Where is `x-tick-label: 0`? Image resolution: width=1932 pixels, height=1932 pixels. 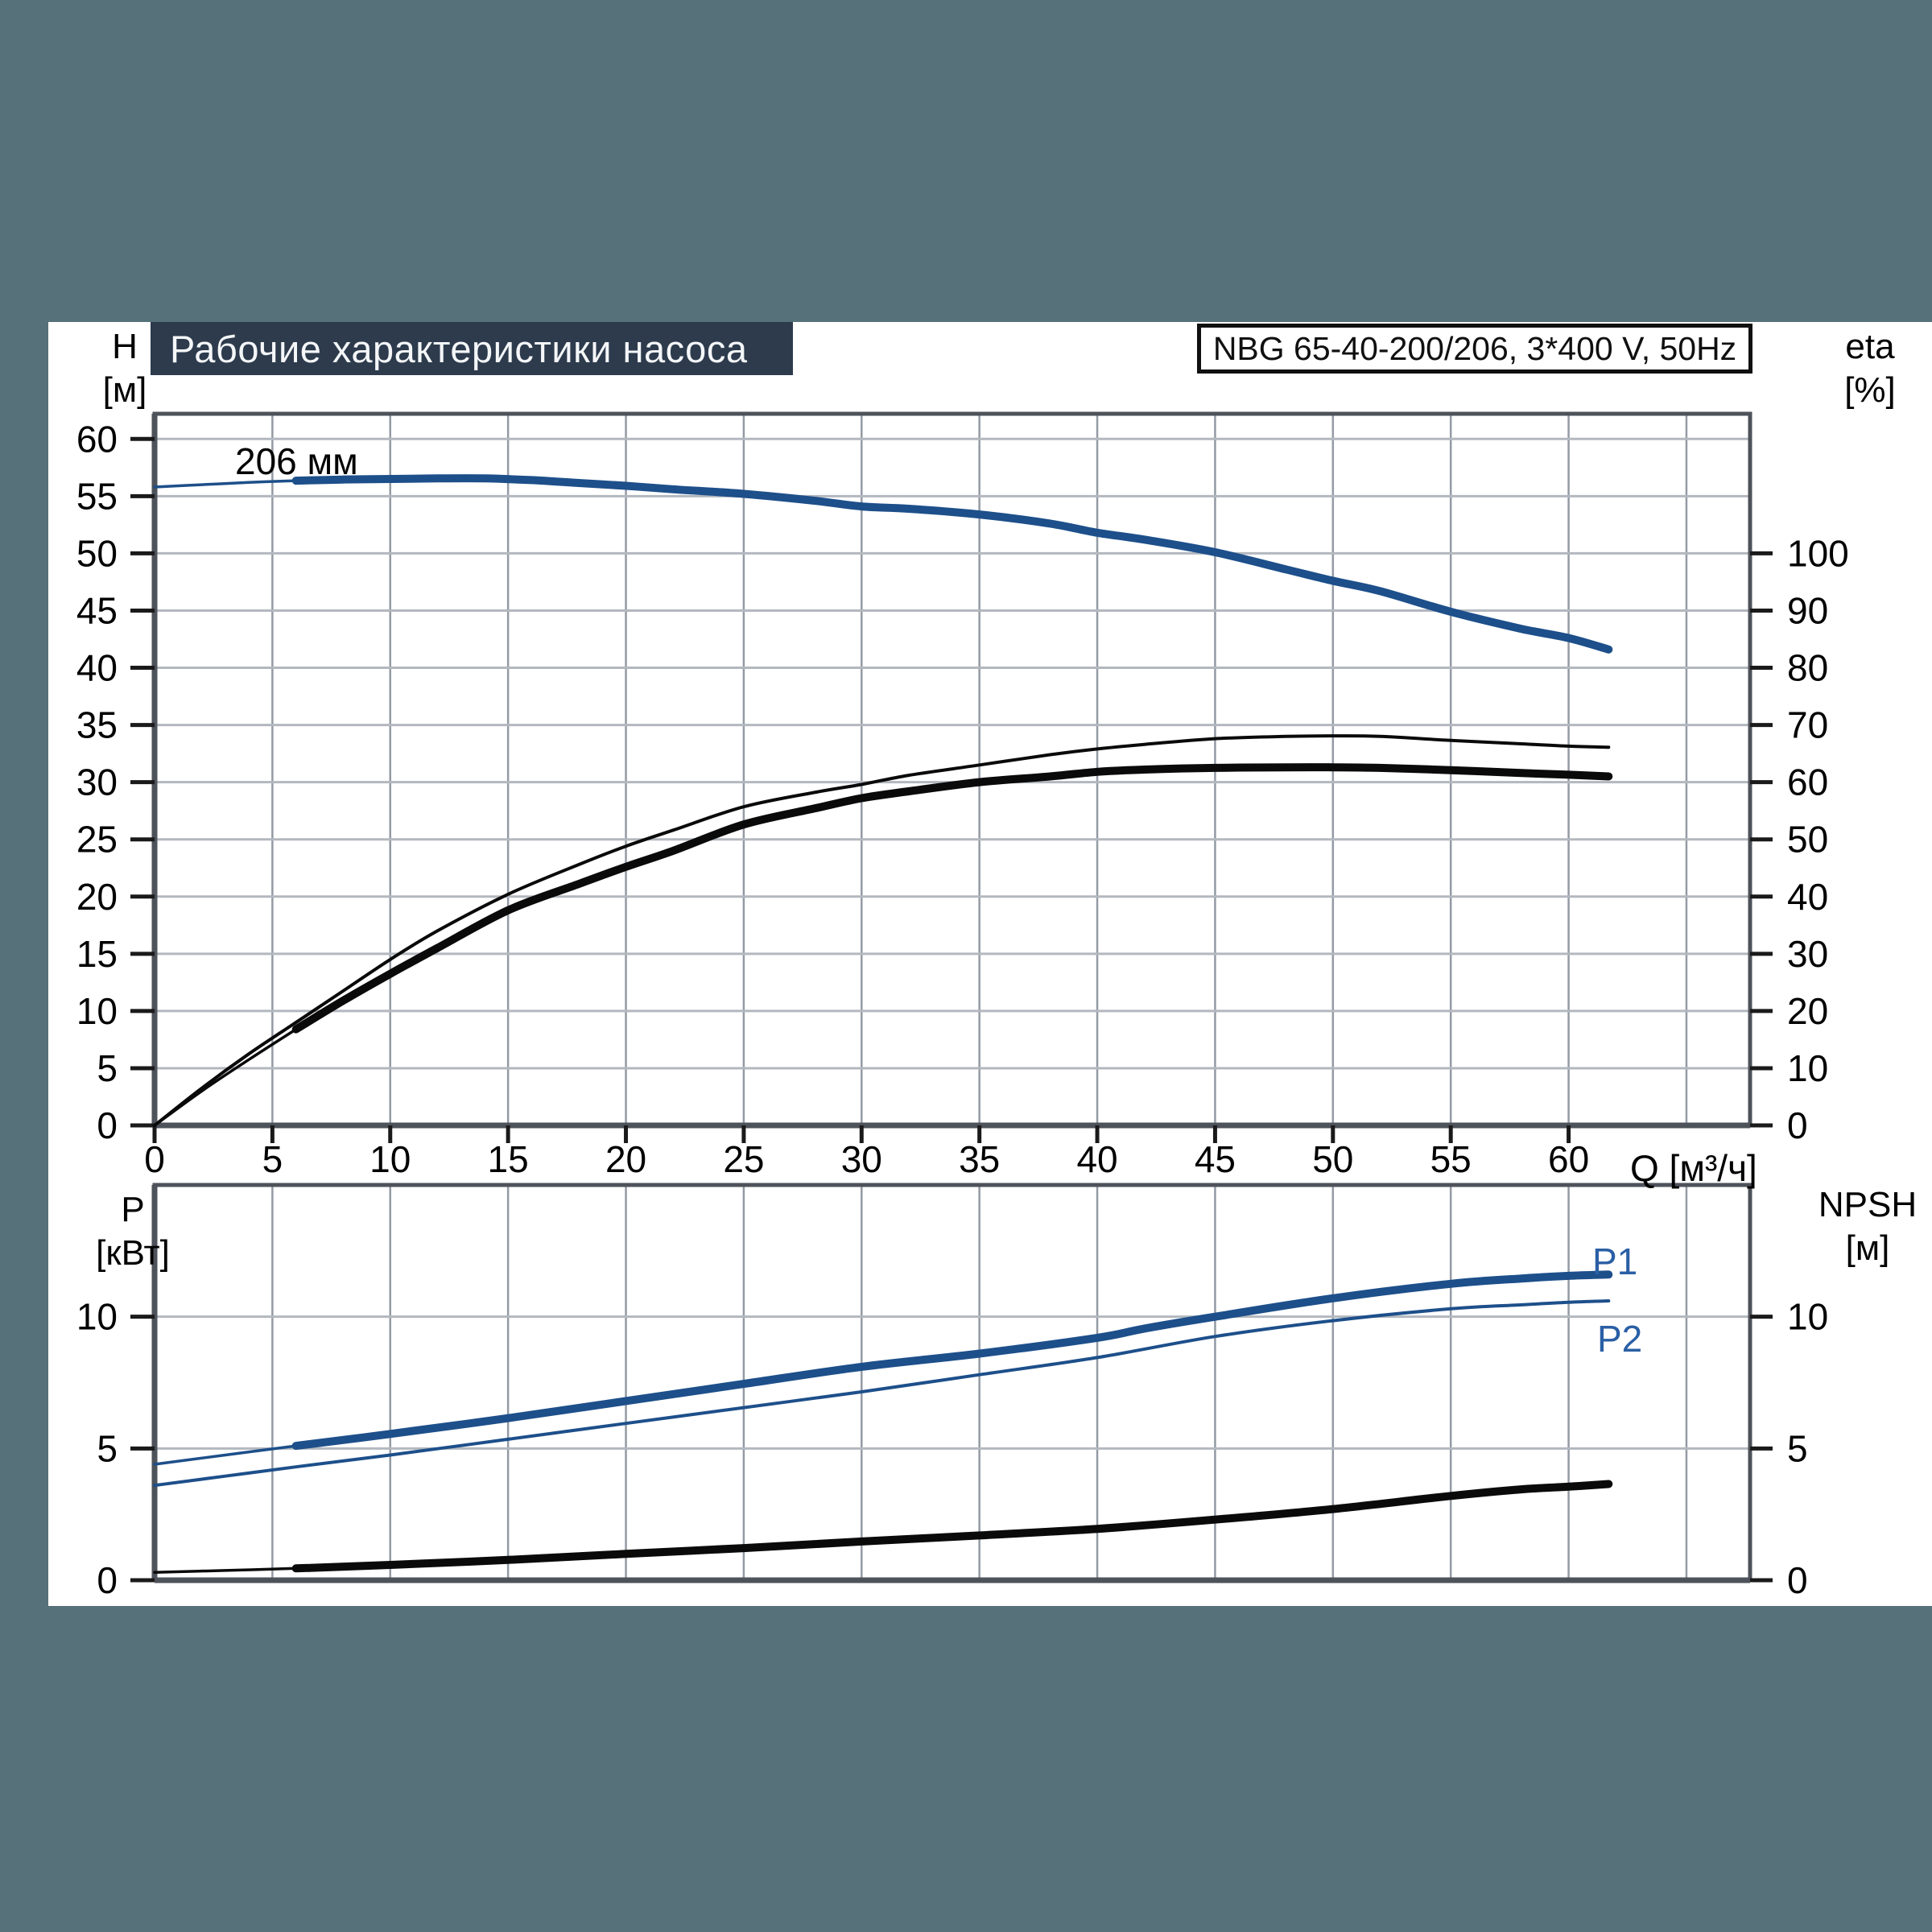
x-tick-label: 0 is located at coordinates (154, 1159).